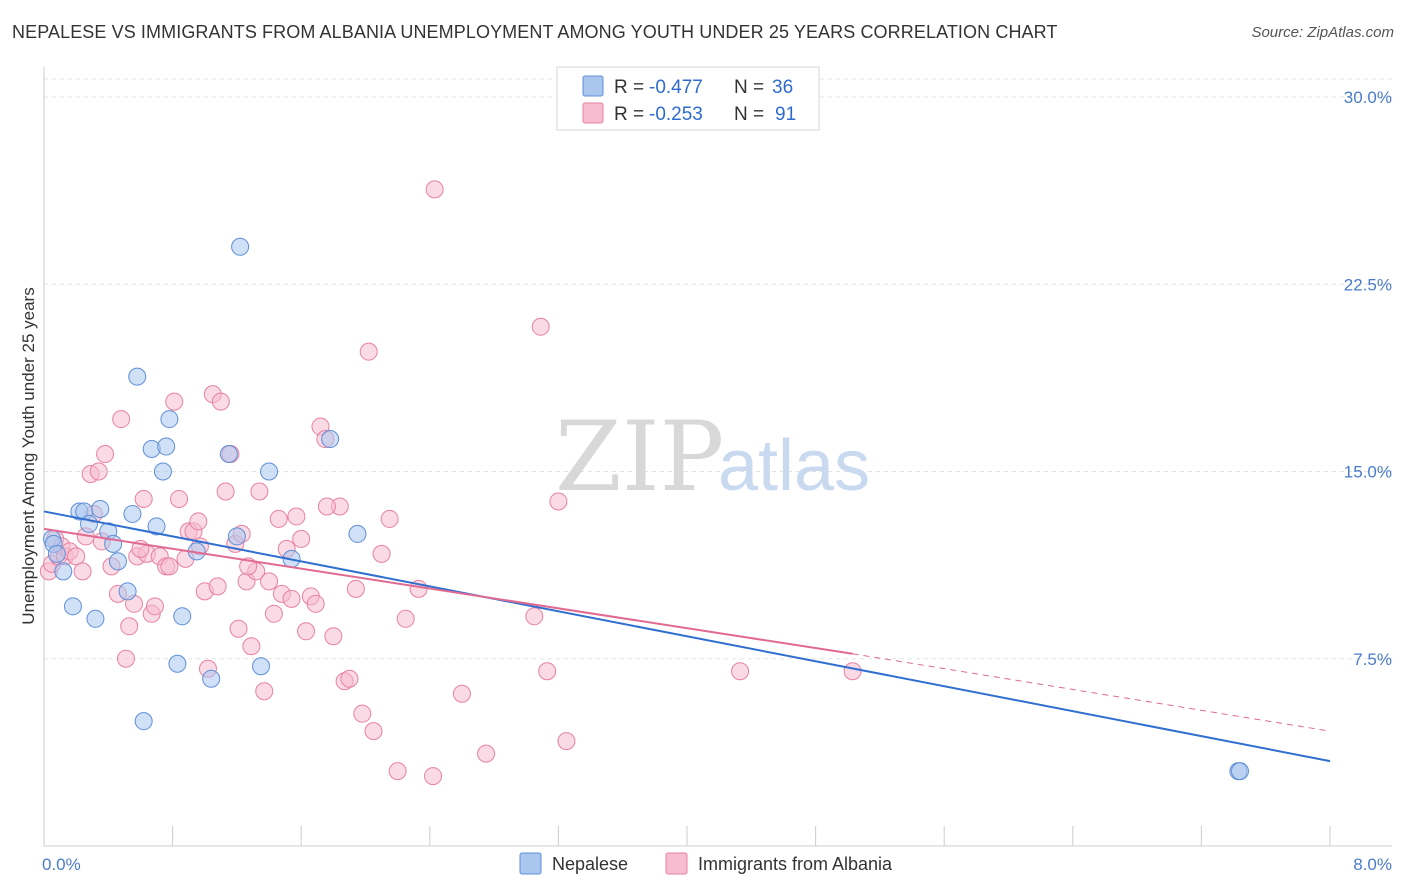 This screenshot has height=892, width=1406. I want to click on watermark: ZIP atlas, so click(712, 457).